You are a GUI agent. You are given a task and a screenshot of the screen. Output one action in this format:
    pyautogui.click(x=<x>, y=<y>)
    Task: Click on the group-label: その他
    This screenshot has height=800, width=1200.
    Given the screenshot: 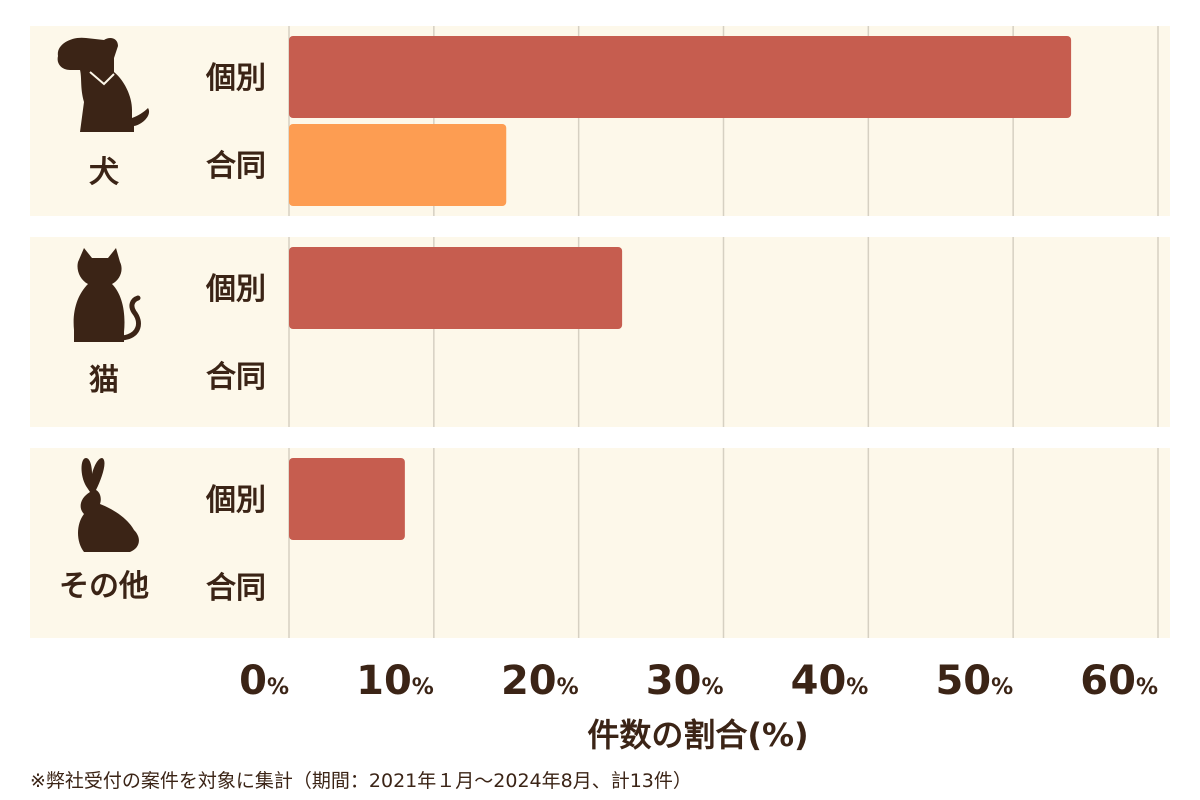 What is the action you would take?
    pyautogui.click(x=104, y=586)
    